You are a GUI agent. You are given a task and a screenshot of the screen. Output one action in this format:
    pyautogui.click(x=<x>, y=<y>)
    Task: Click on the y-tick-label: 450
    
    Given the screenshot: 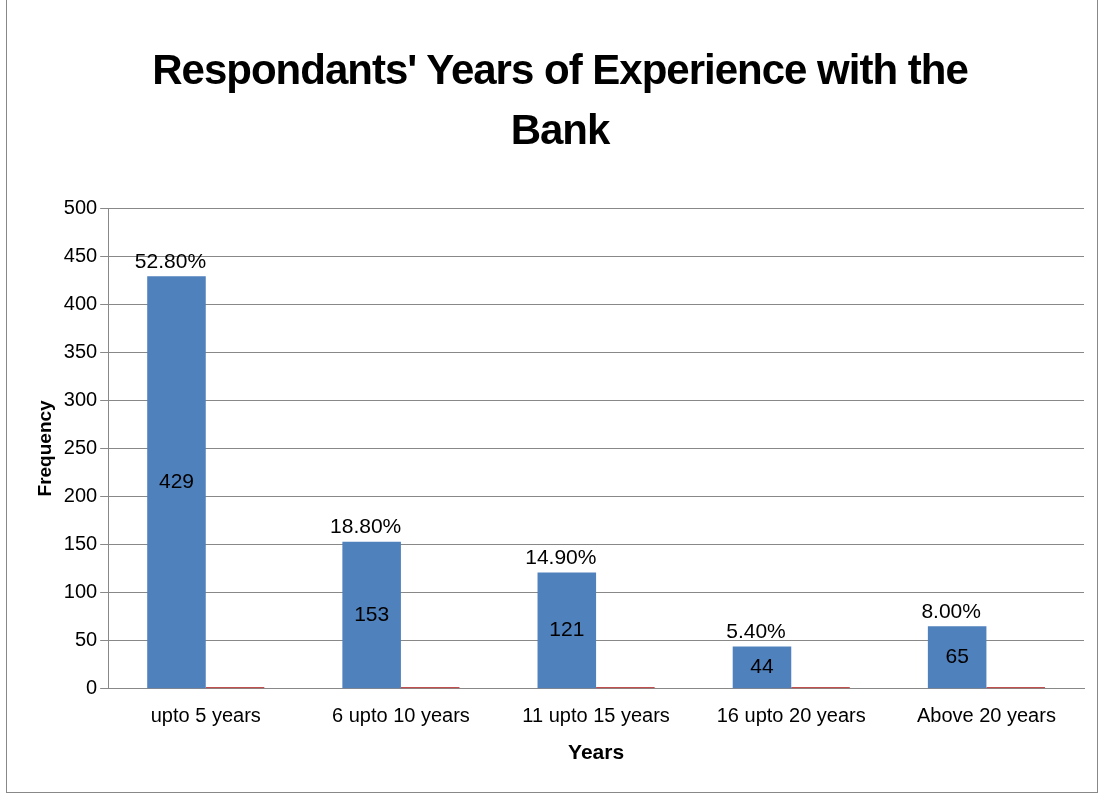 What is the action you would take?
    pyautogui.click(x=80, y=254)
    